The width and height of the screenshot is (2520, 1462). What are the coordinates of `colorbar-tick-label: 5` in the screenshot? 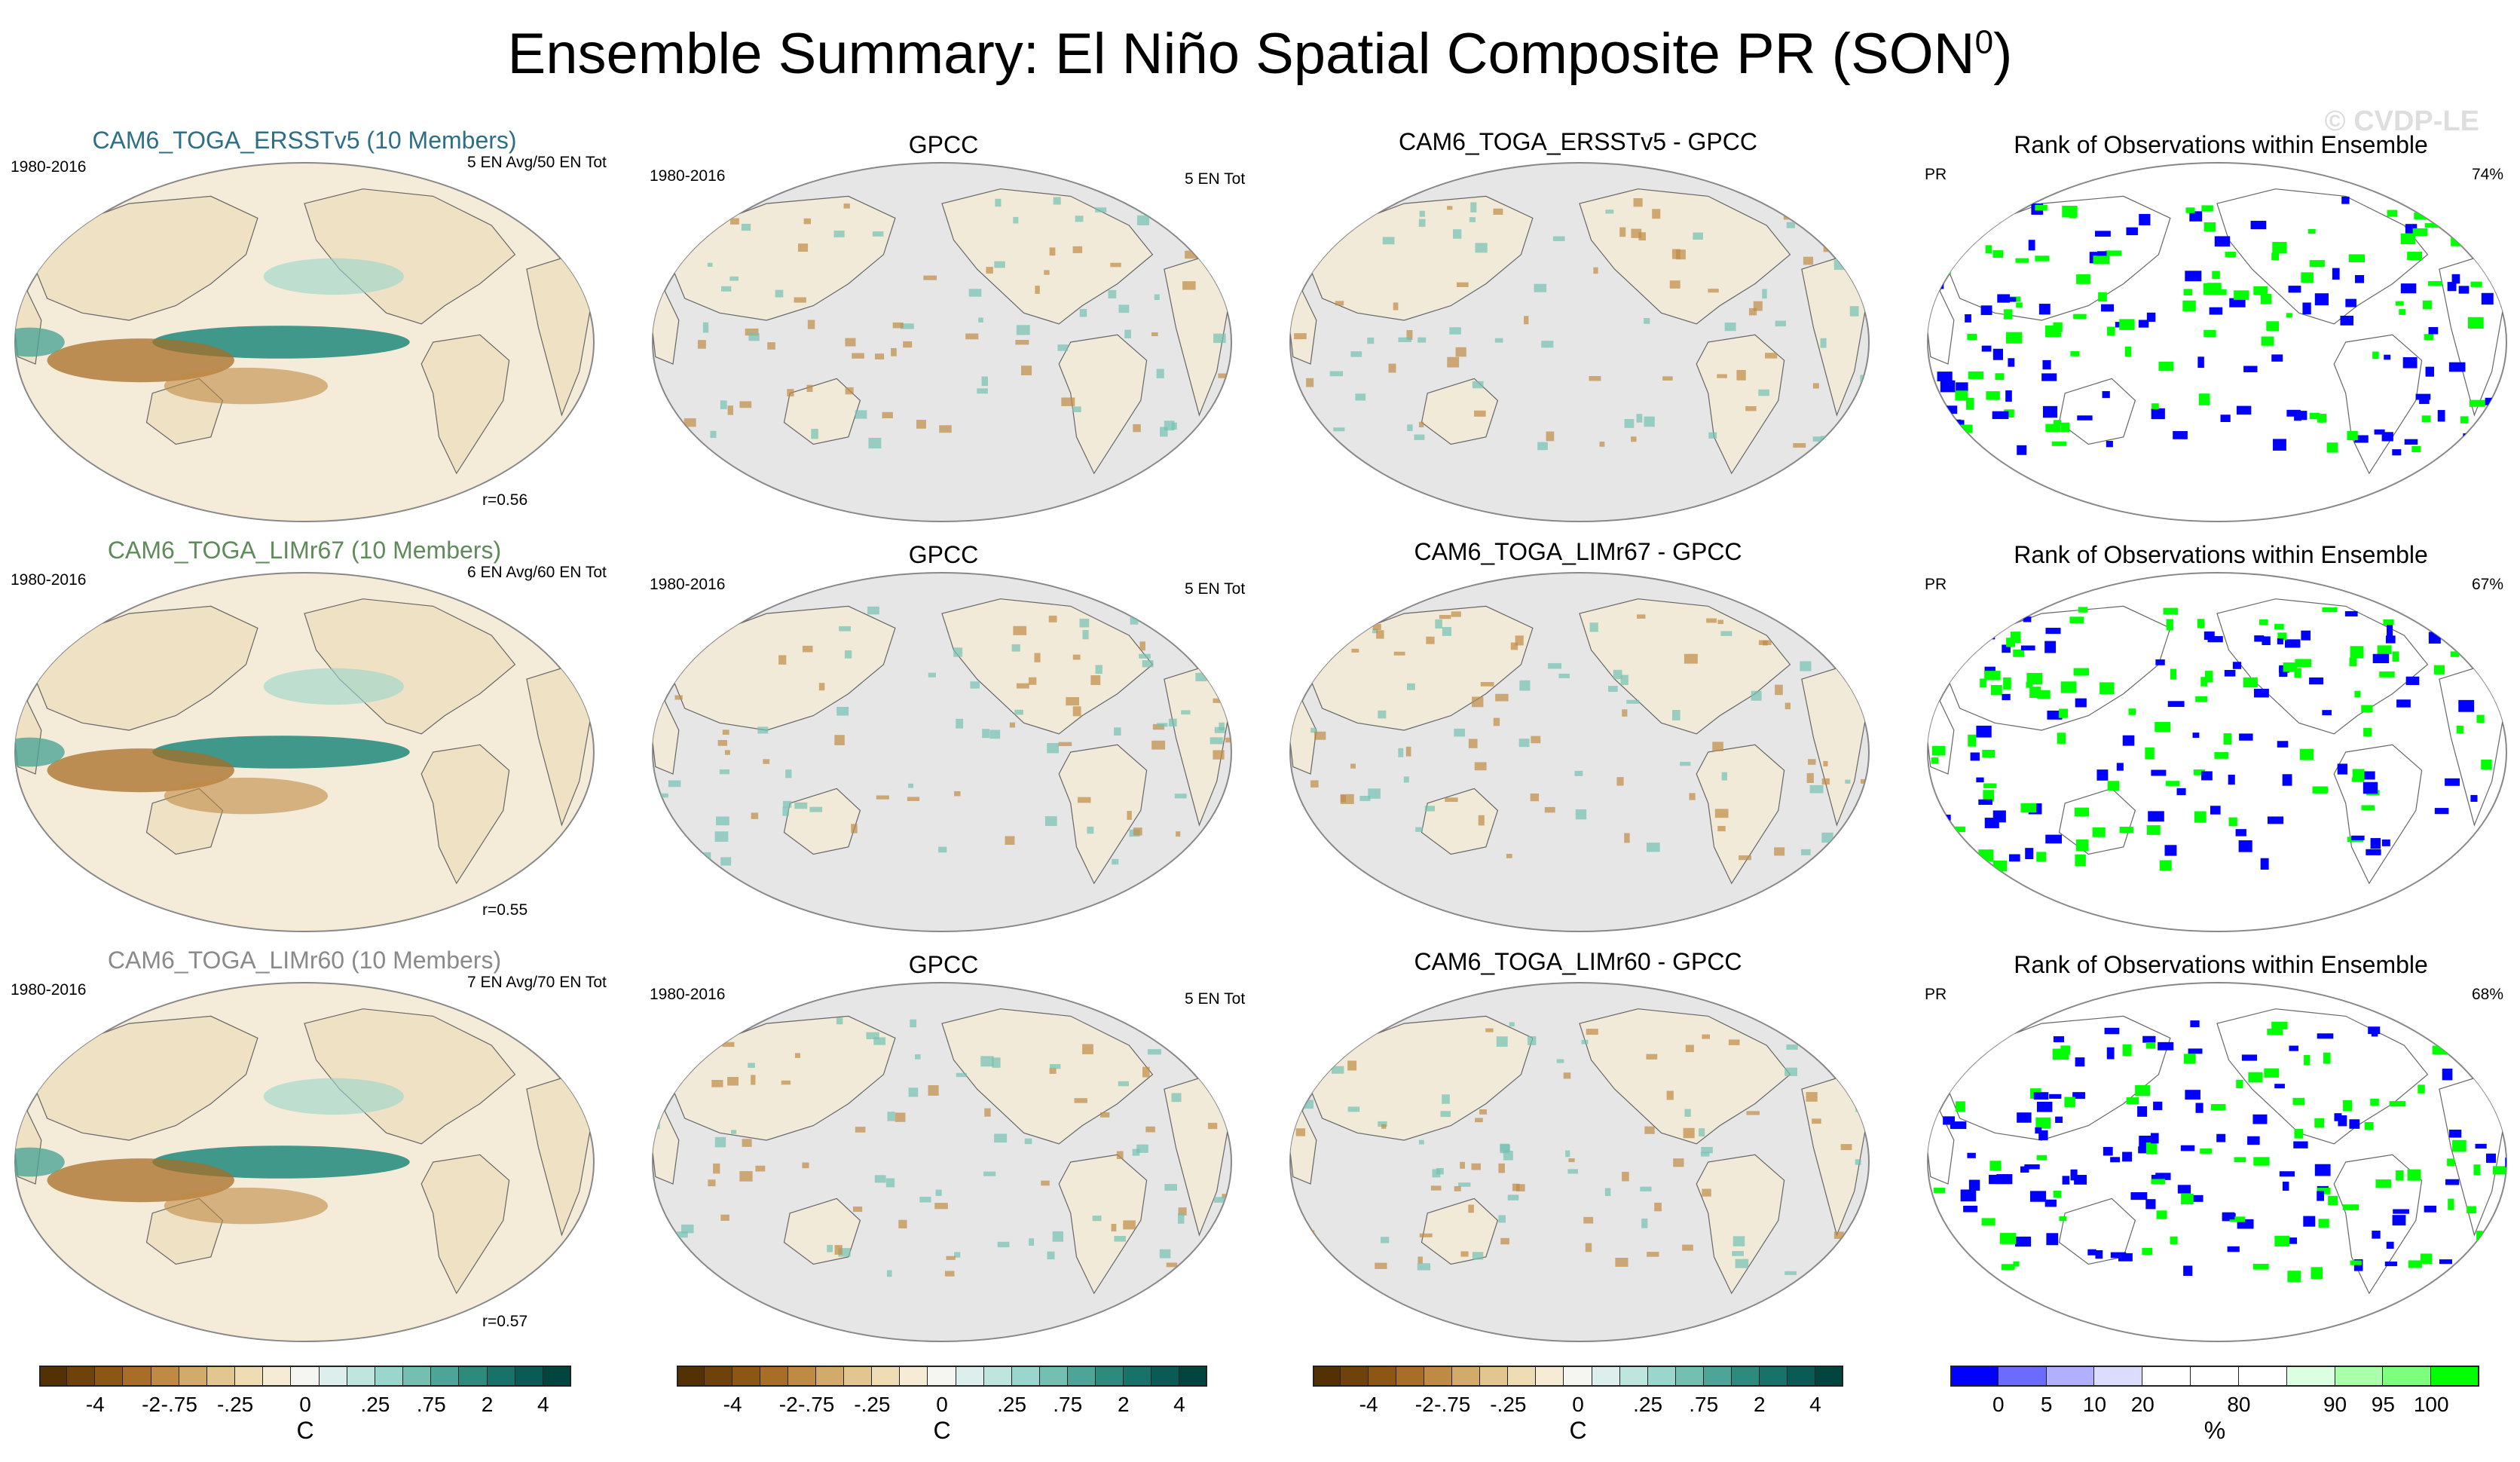 It's located at (2046, 1404).